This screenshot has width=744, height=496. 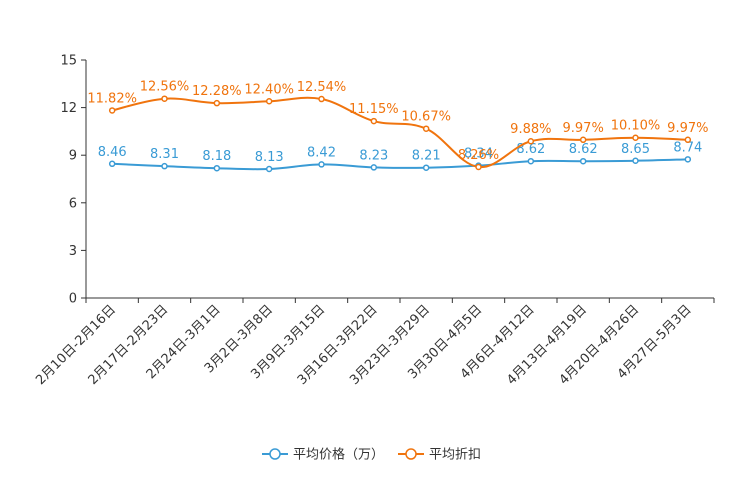 I want to click on data-label: 8.23, so click(x=373, y=155).